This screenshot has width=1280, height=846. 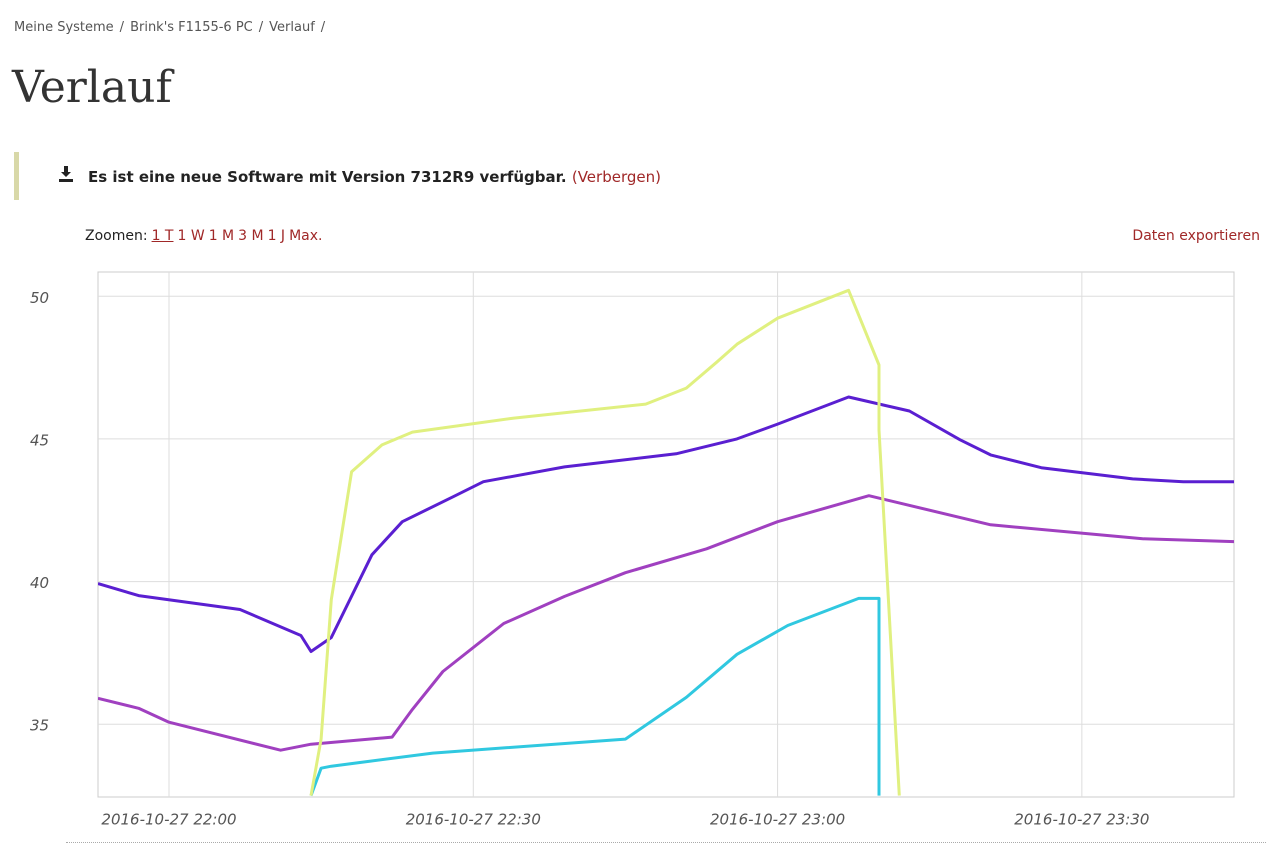 I want to click on export-link: Daten exportieren, so click(x=1196, y=236).